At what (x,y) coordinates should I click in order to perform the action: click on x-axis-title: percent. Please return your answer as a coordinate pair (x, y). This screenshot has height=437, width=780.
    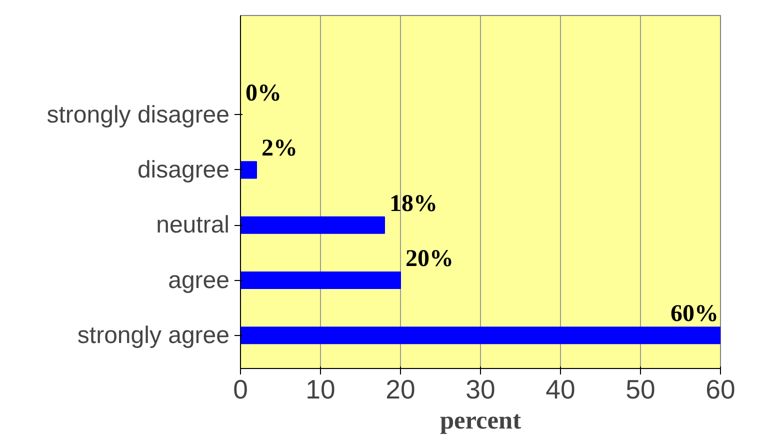
    Looking at the image, I should click on (481, 420).